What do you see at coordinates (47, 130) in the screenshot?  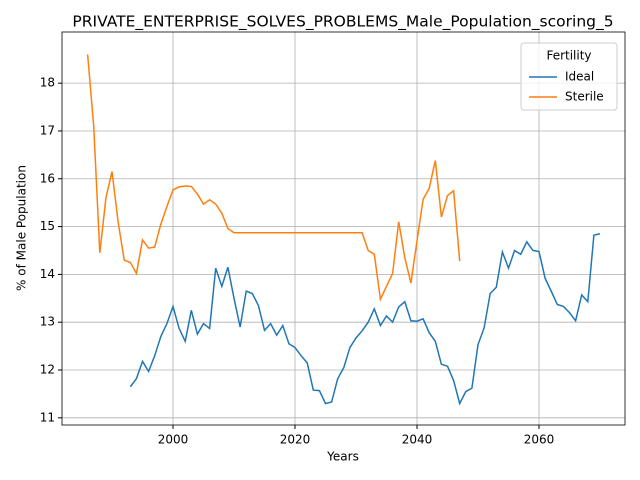 I see `y-tick-label: 17` at bounding box center [47, 130].